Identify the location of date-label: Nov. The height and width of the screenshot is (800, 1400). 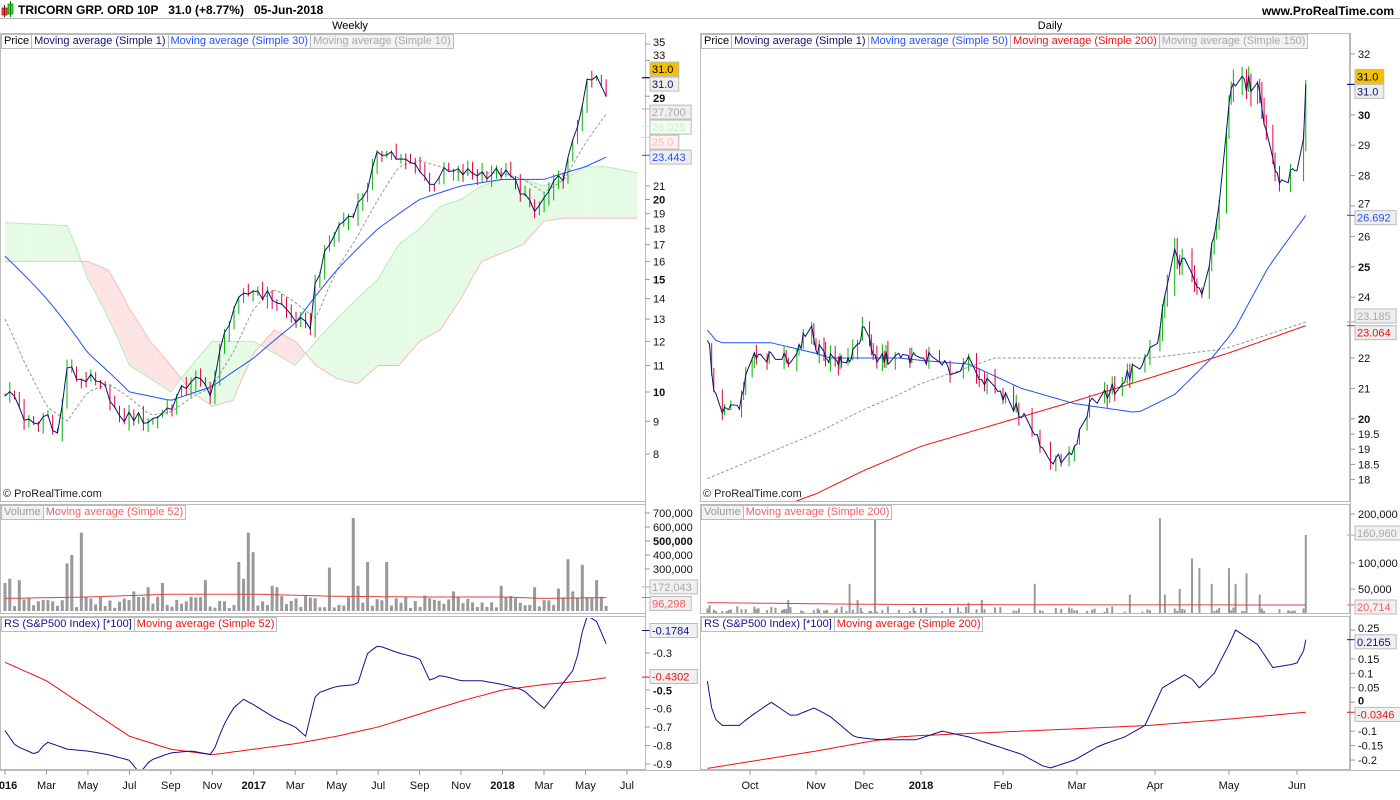
(213, 786).